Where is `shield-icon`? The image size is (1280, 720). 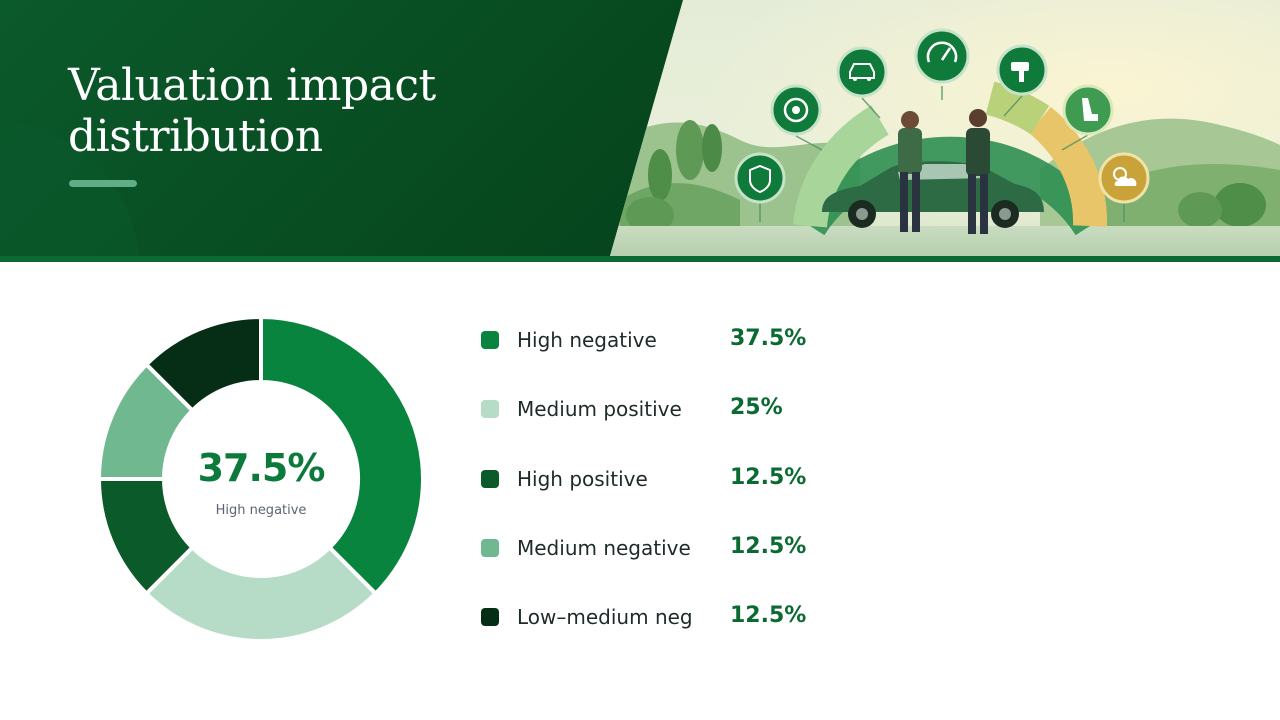
shield-icon is located at coordinates (760, 178).